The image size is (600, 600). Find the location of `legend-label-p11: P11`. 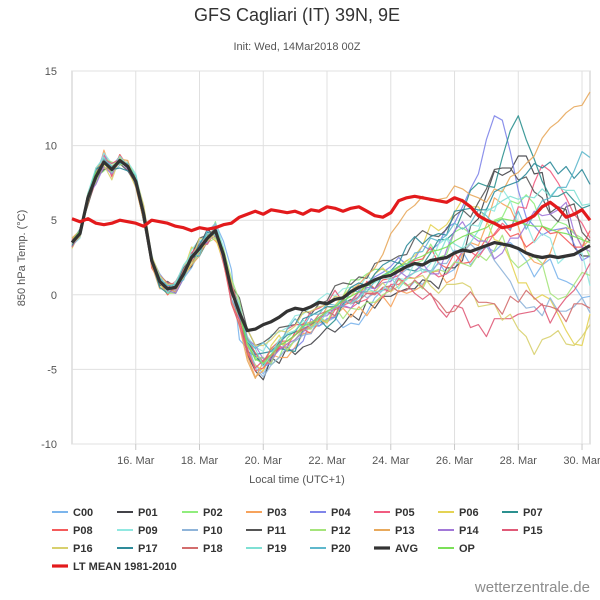

legend-label-p11: P11 is located at coordinates (276, 531).